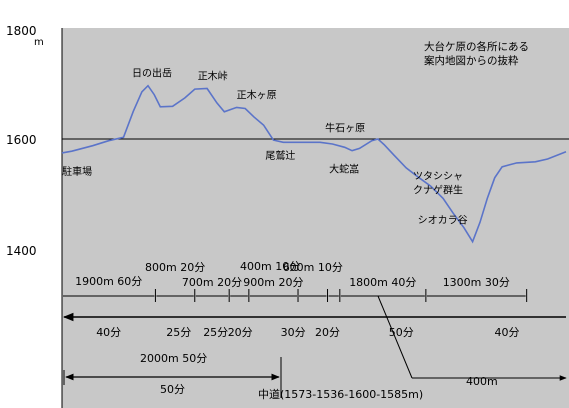 Image resolution: width=569 pixels, height=408 pixels. Describe the element at coordinates (438, 176) in the screenshot. I see `place-label: ツタシシャ` at that location.